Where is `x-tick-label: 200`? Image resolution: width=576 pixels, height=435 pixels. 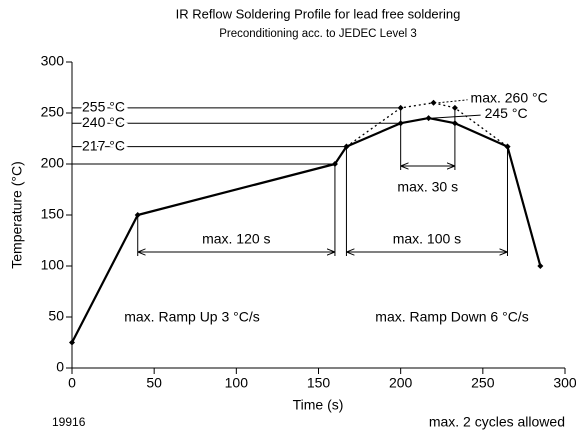 x-tick-label: 200 is located at coordinates (401, 383).